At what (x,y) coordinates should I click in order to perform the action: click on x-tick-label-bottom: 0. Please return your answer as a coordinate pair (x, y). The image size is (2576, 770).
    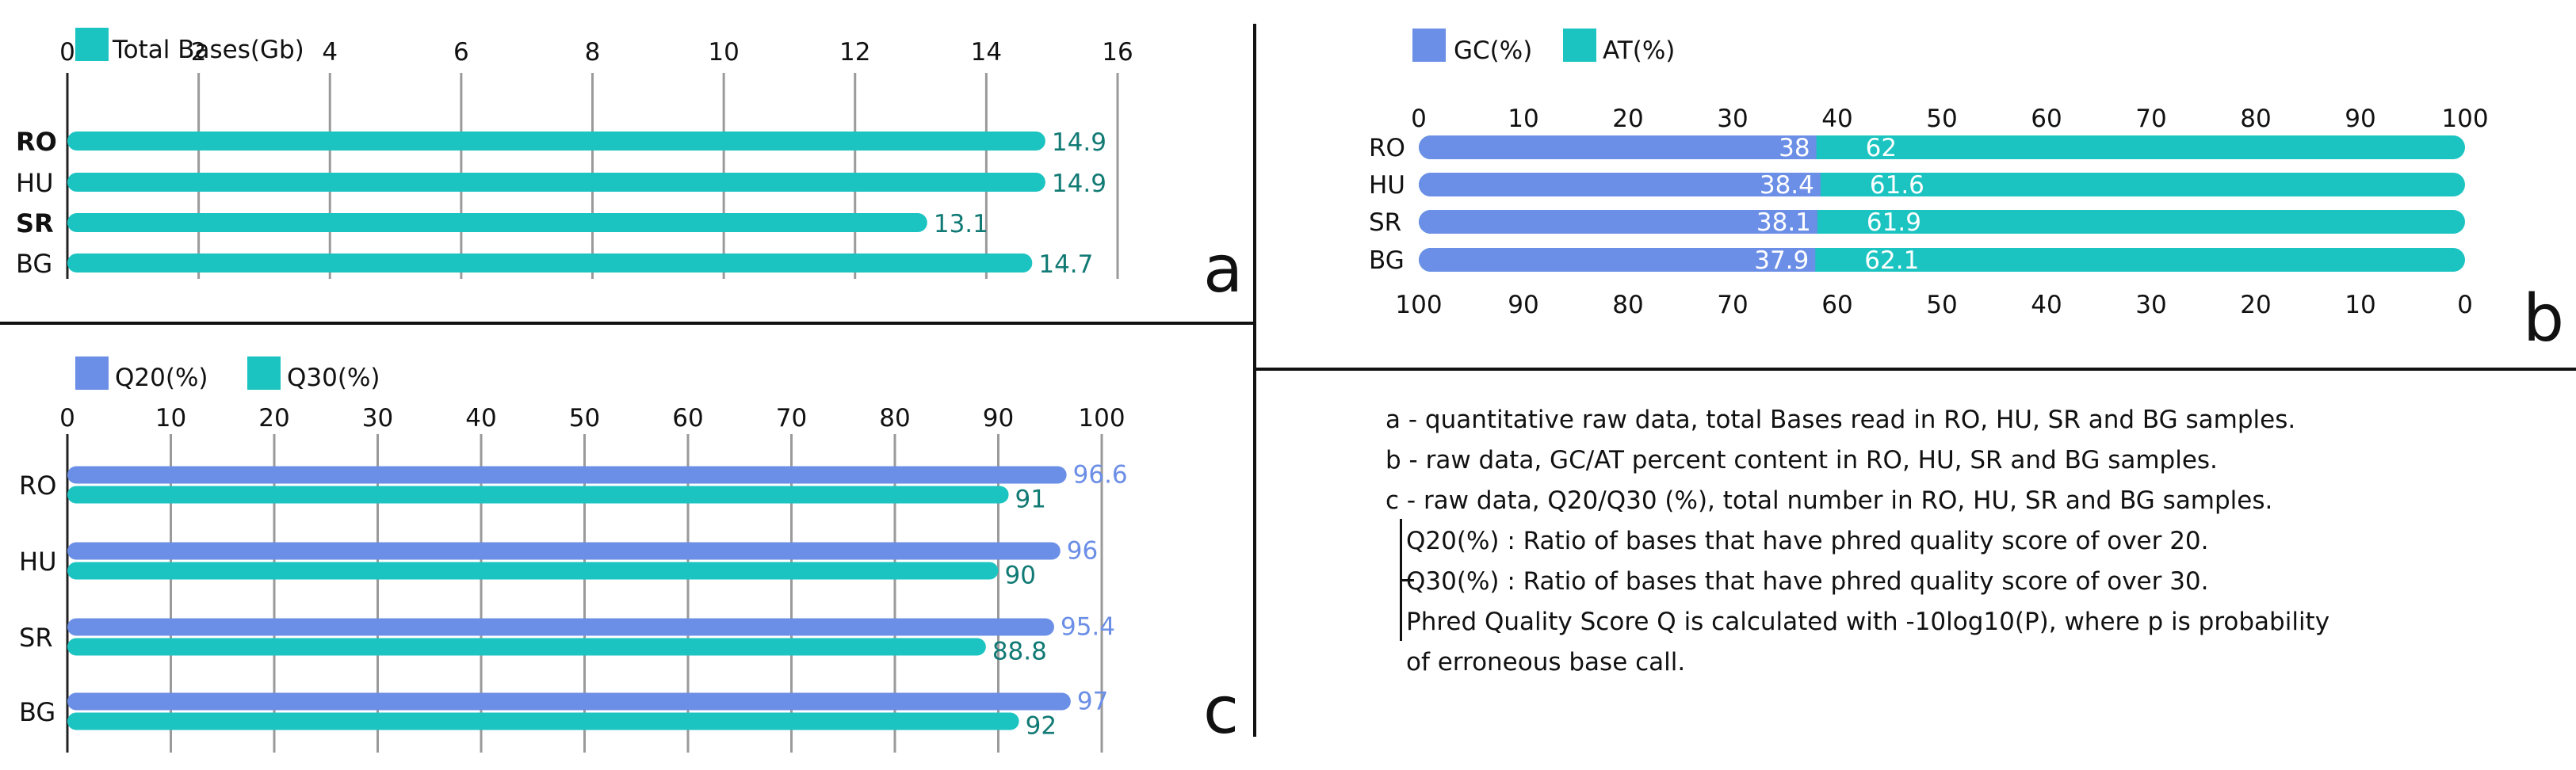
    Looking at the image, I should click on (2465, 305).